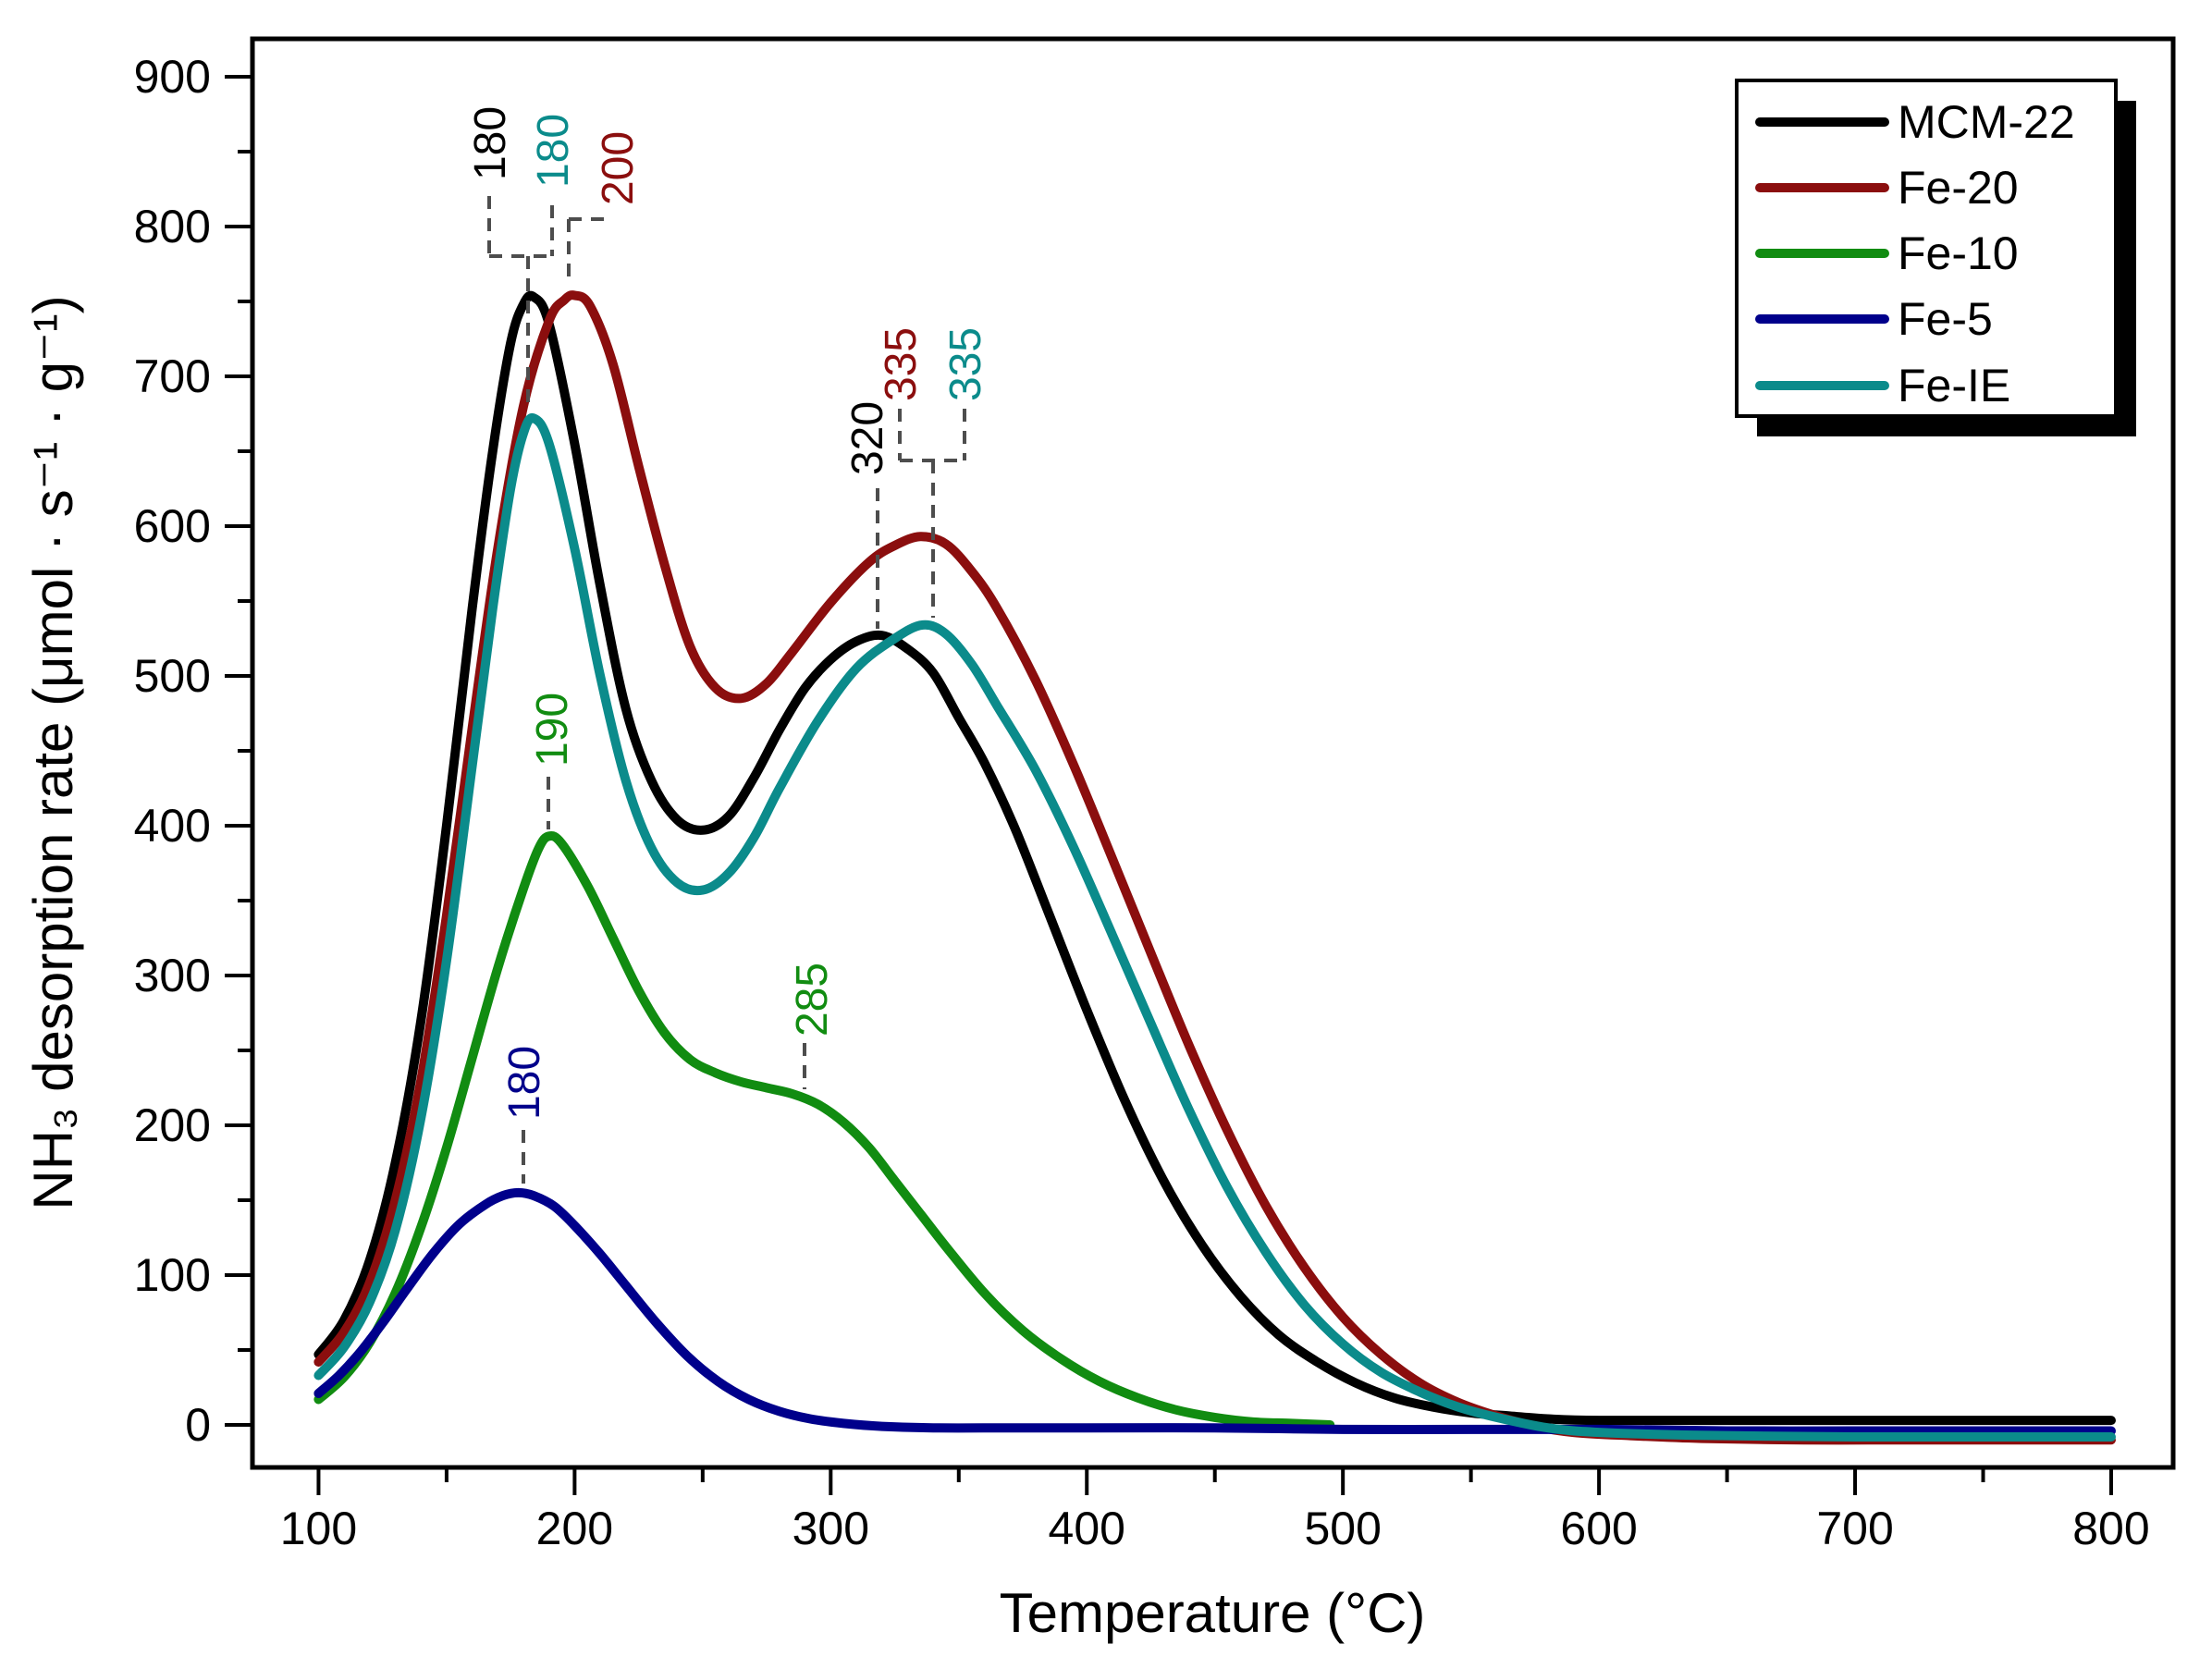 Image resolution: width=2212 pixels, height=1669 pixels. Describe the element at coordinates (619, 168) in the screenshot. I see `peak-label: 200` at that location.